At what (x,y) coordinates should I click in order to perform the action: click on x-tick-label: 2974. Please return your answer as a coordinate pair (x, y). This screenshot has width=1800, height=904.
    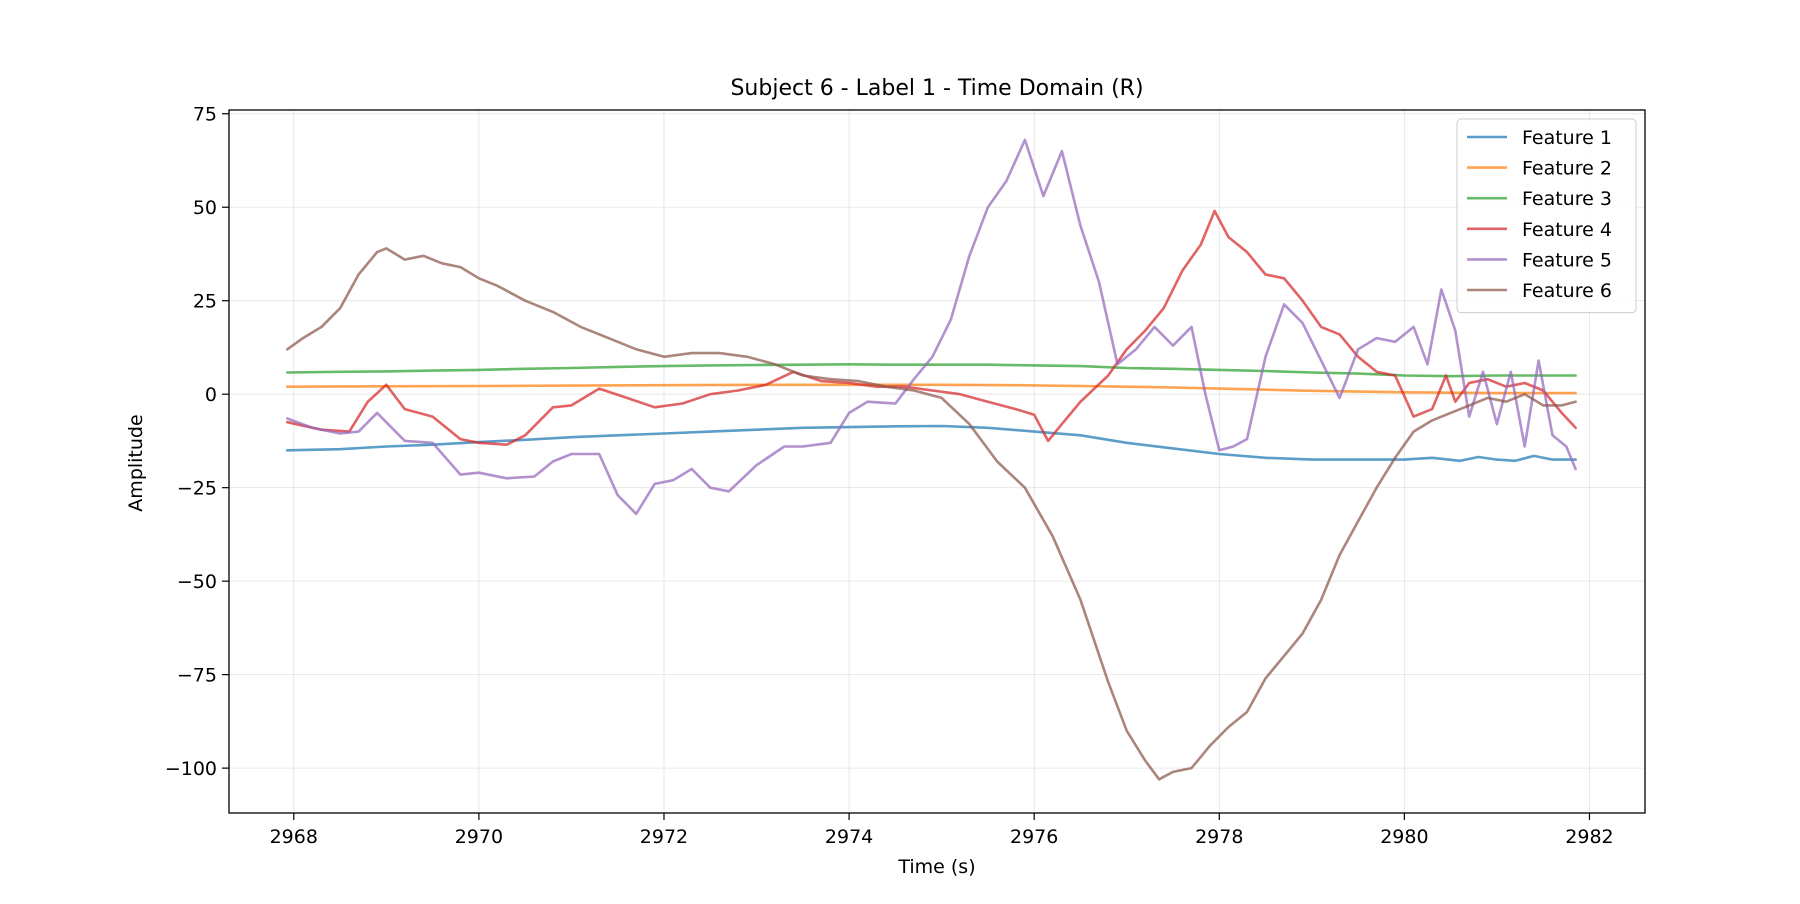
    Looking at the image, I should click on (849, 837).